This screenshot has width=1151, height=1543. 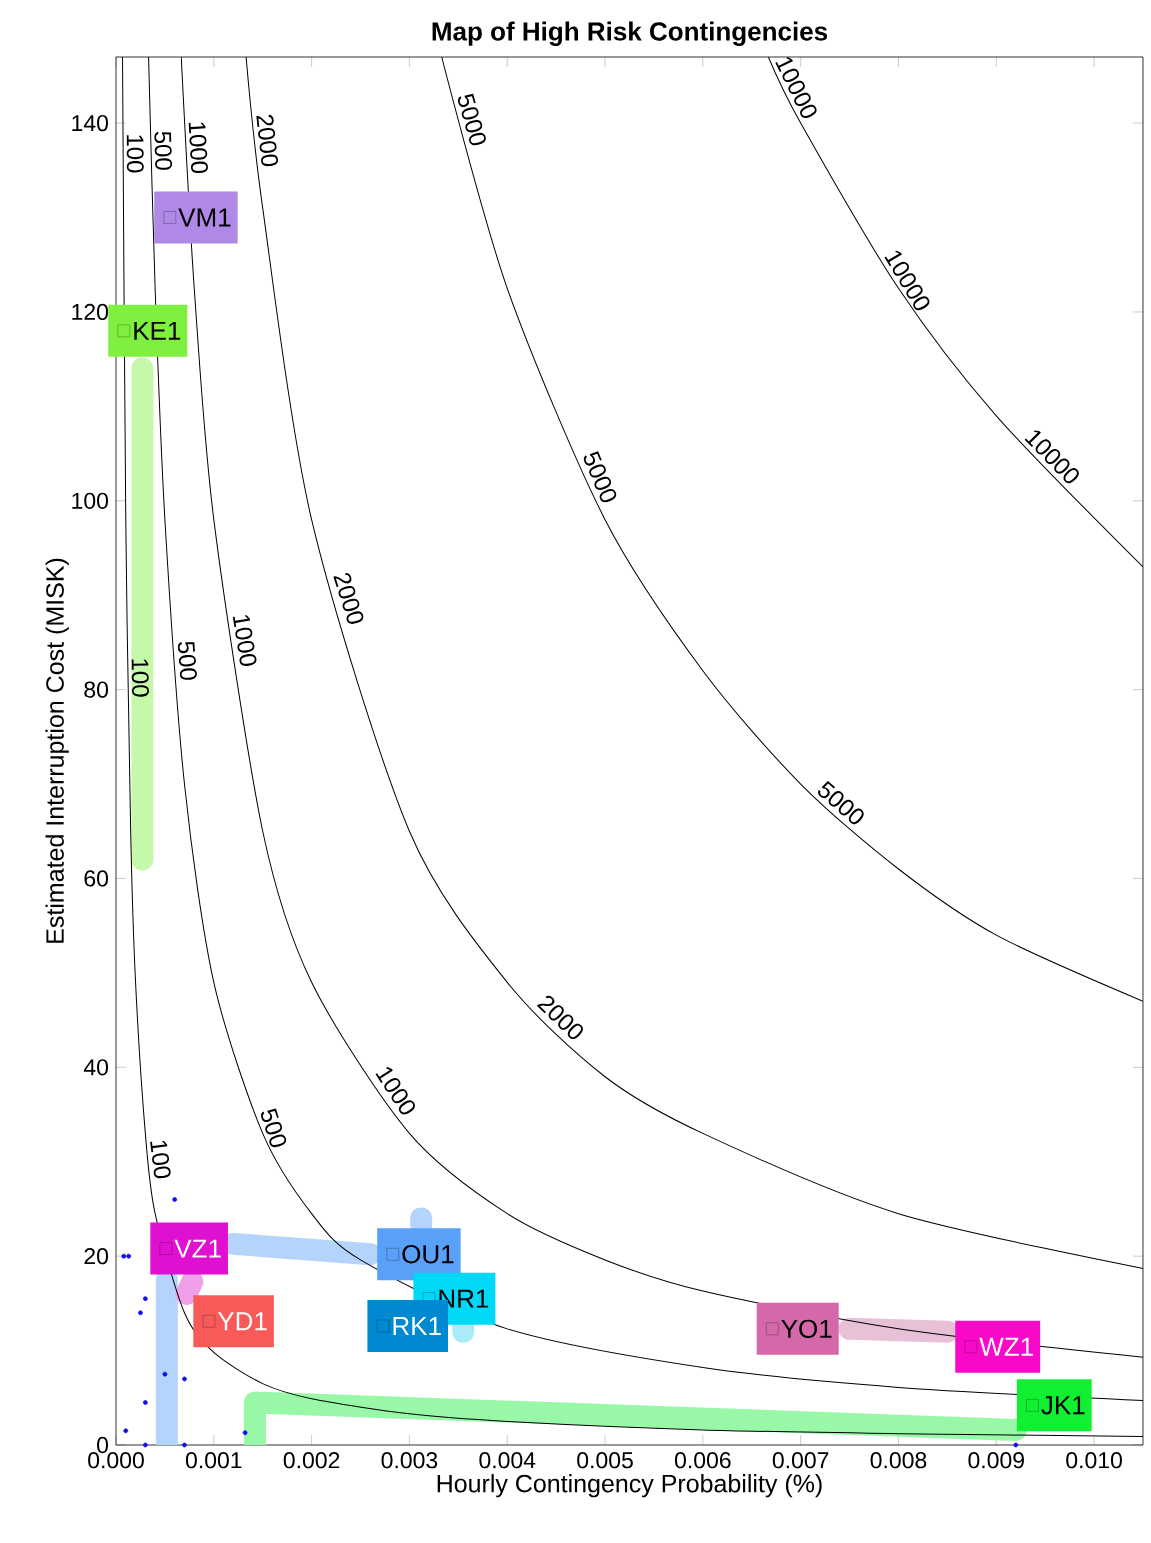 I want to click on x-tick-label: 0.010, so click(x=1094, y=1460).